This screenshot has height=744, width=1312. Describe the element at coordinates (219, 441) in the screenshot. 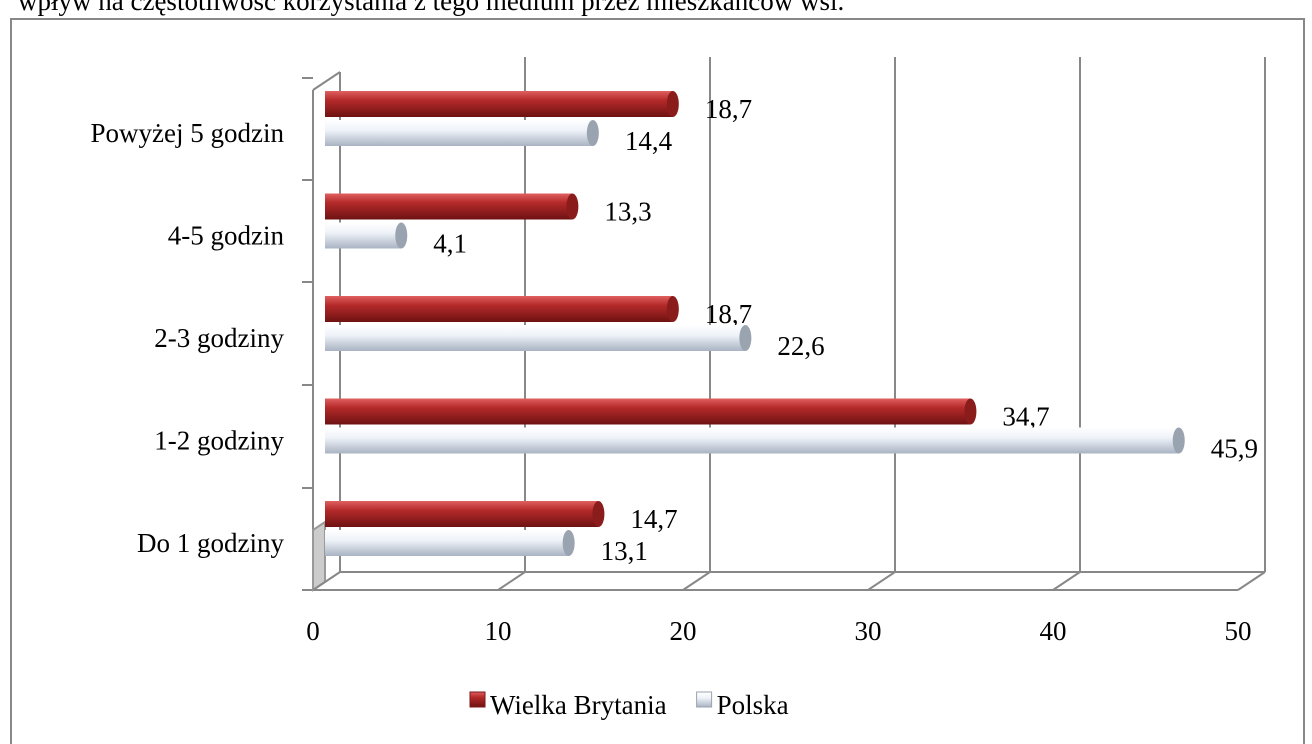

I see `y-tick-label: 1-2 godziny` at that location.